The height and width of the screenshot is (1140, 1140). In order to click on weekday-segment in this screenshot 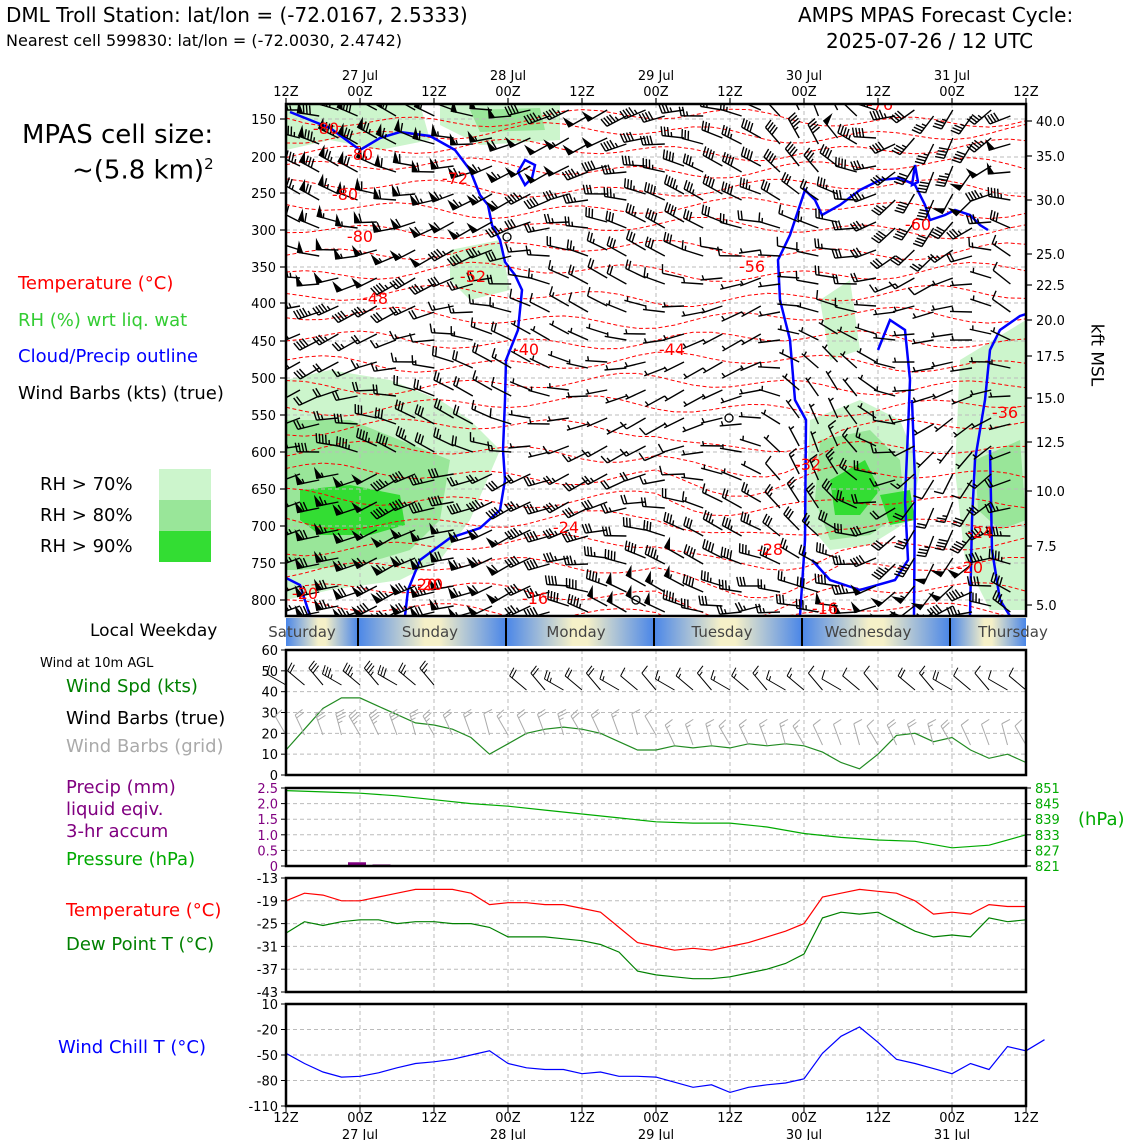, I will do `click(728, 632)`.